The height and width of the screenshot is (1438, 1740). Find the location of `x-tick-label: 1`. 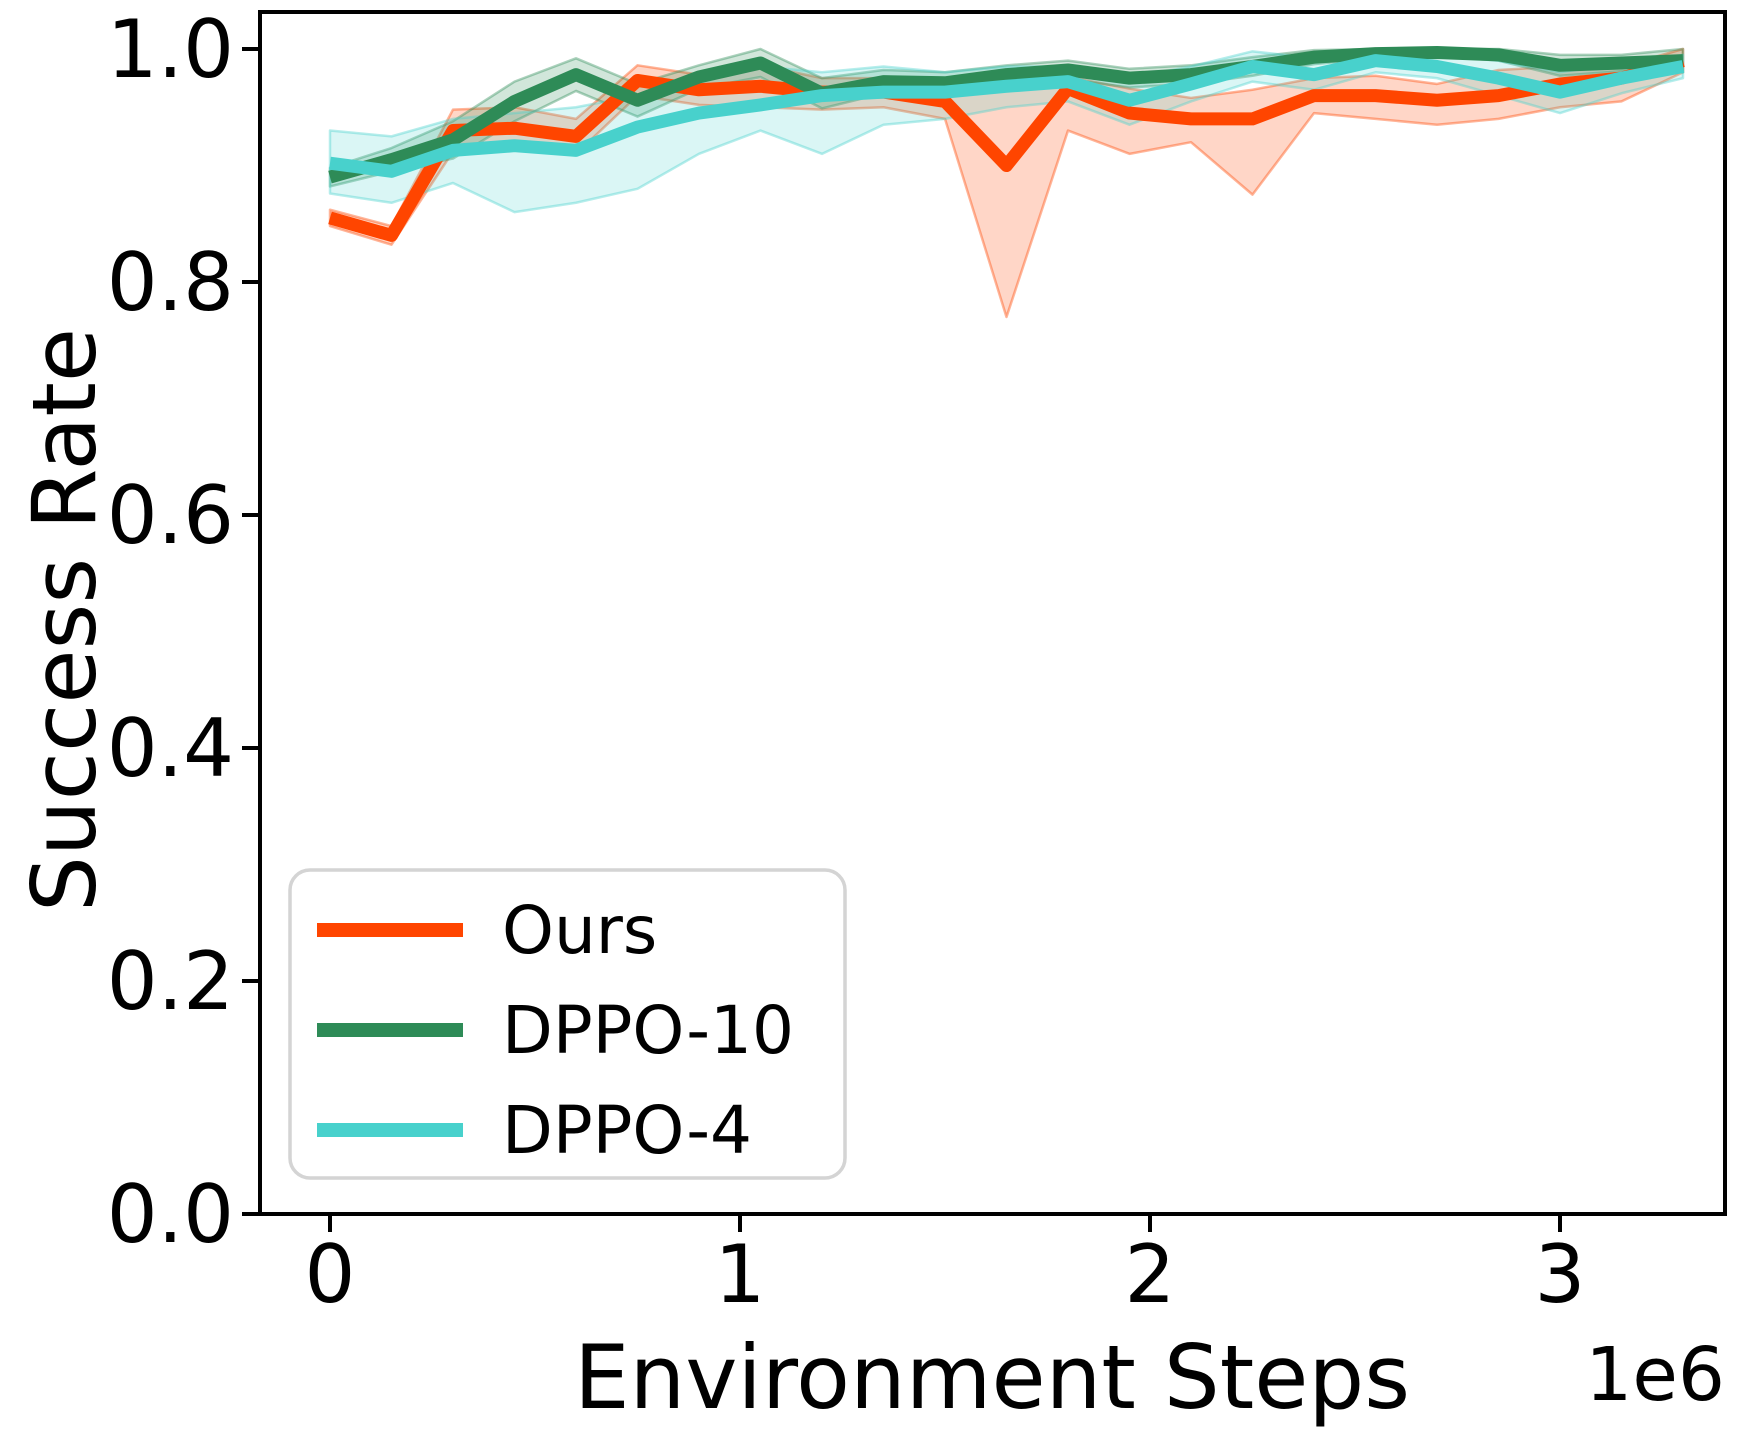

x-tick-label: 1 is located at coordinates (740, 1274).